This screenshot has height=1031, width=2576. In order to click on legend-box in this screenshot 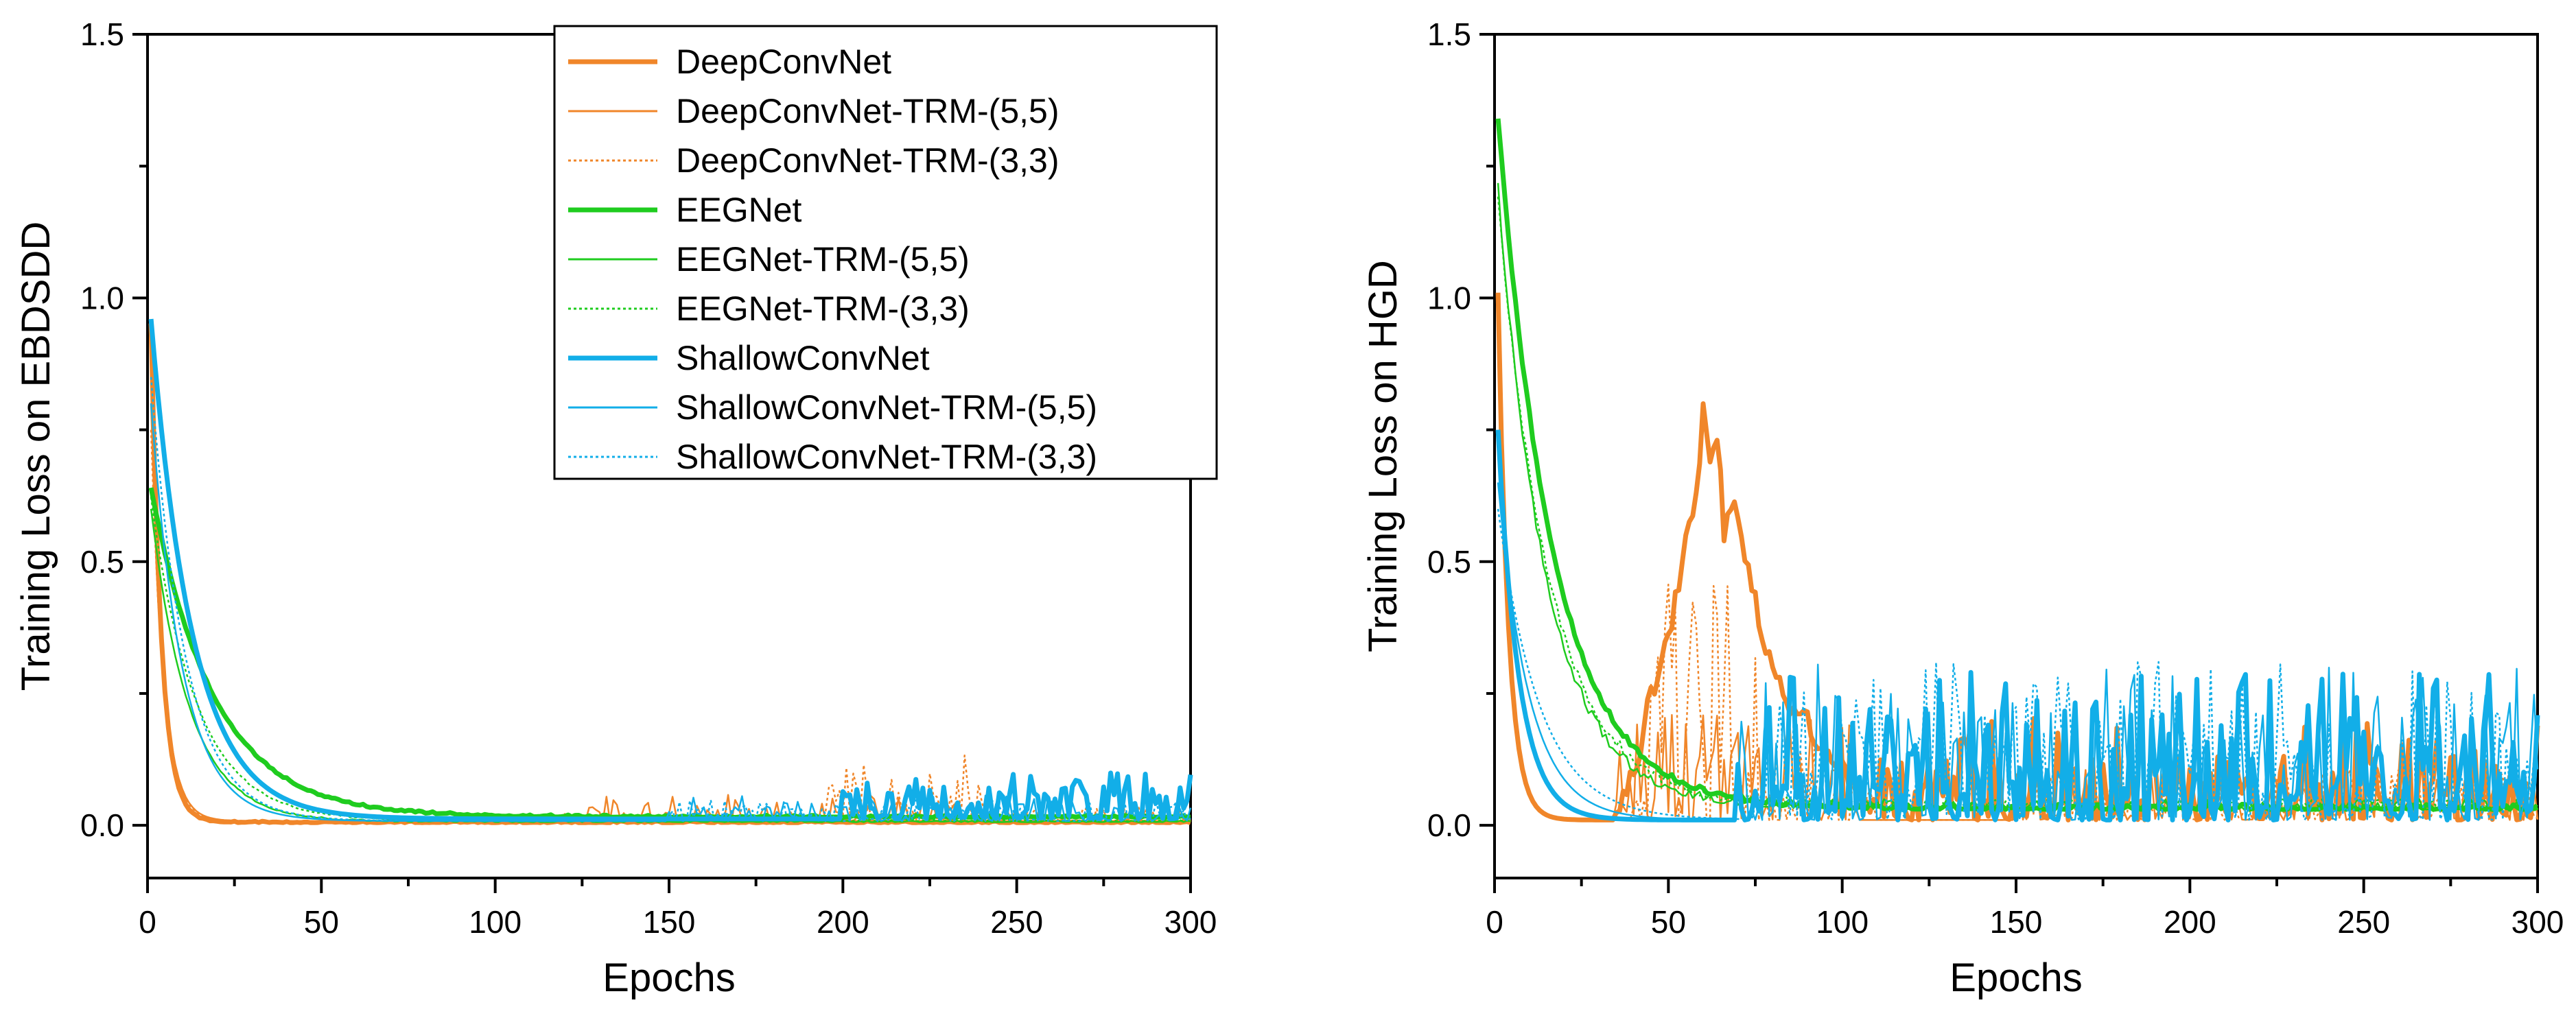, I will do `click(885, 252)`.